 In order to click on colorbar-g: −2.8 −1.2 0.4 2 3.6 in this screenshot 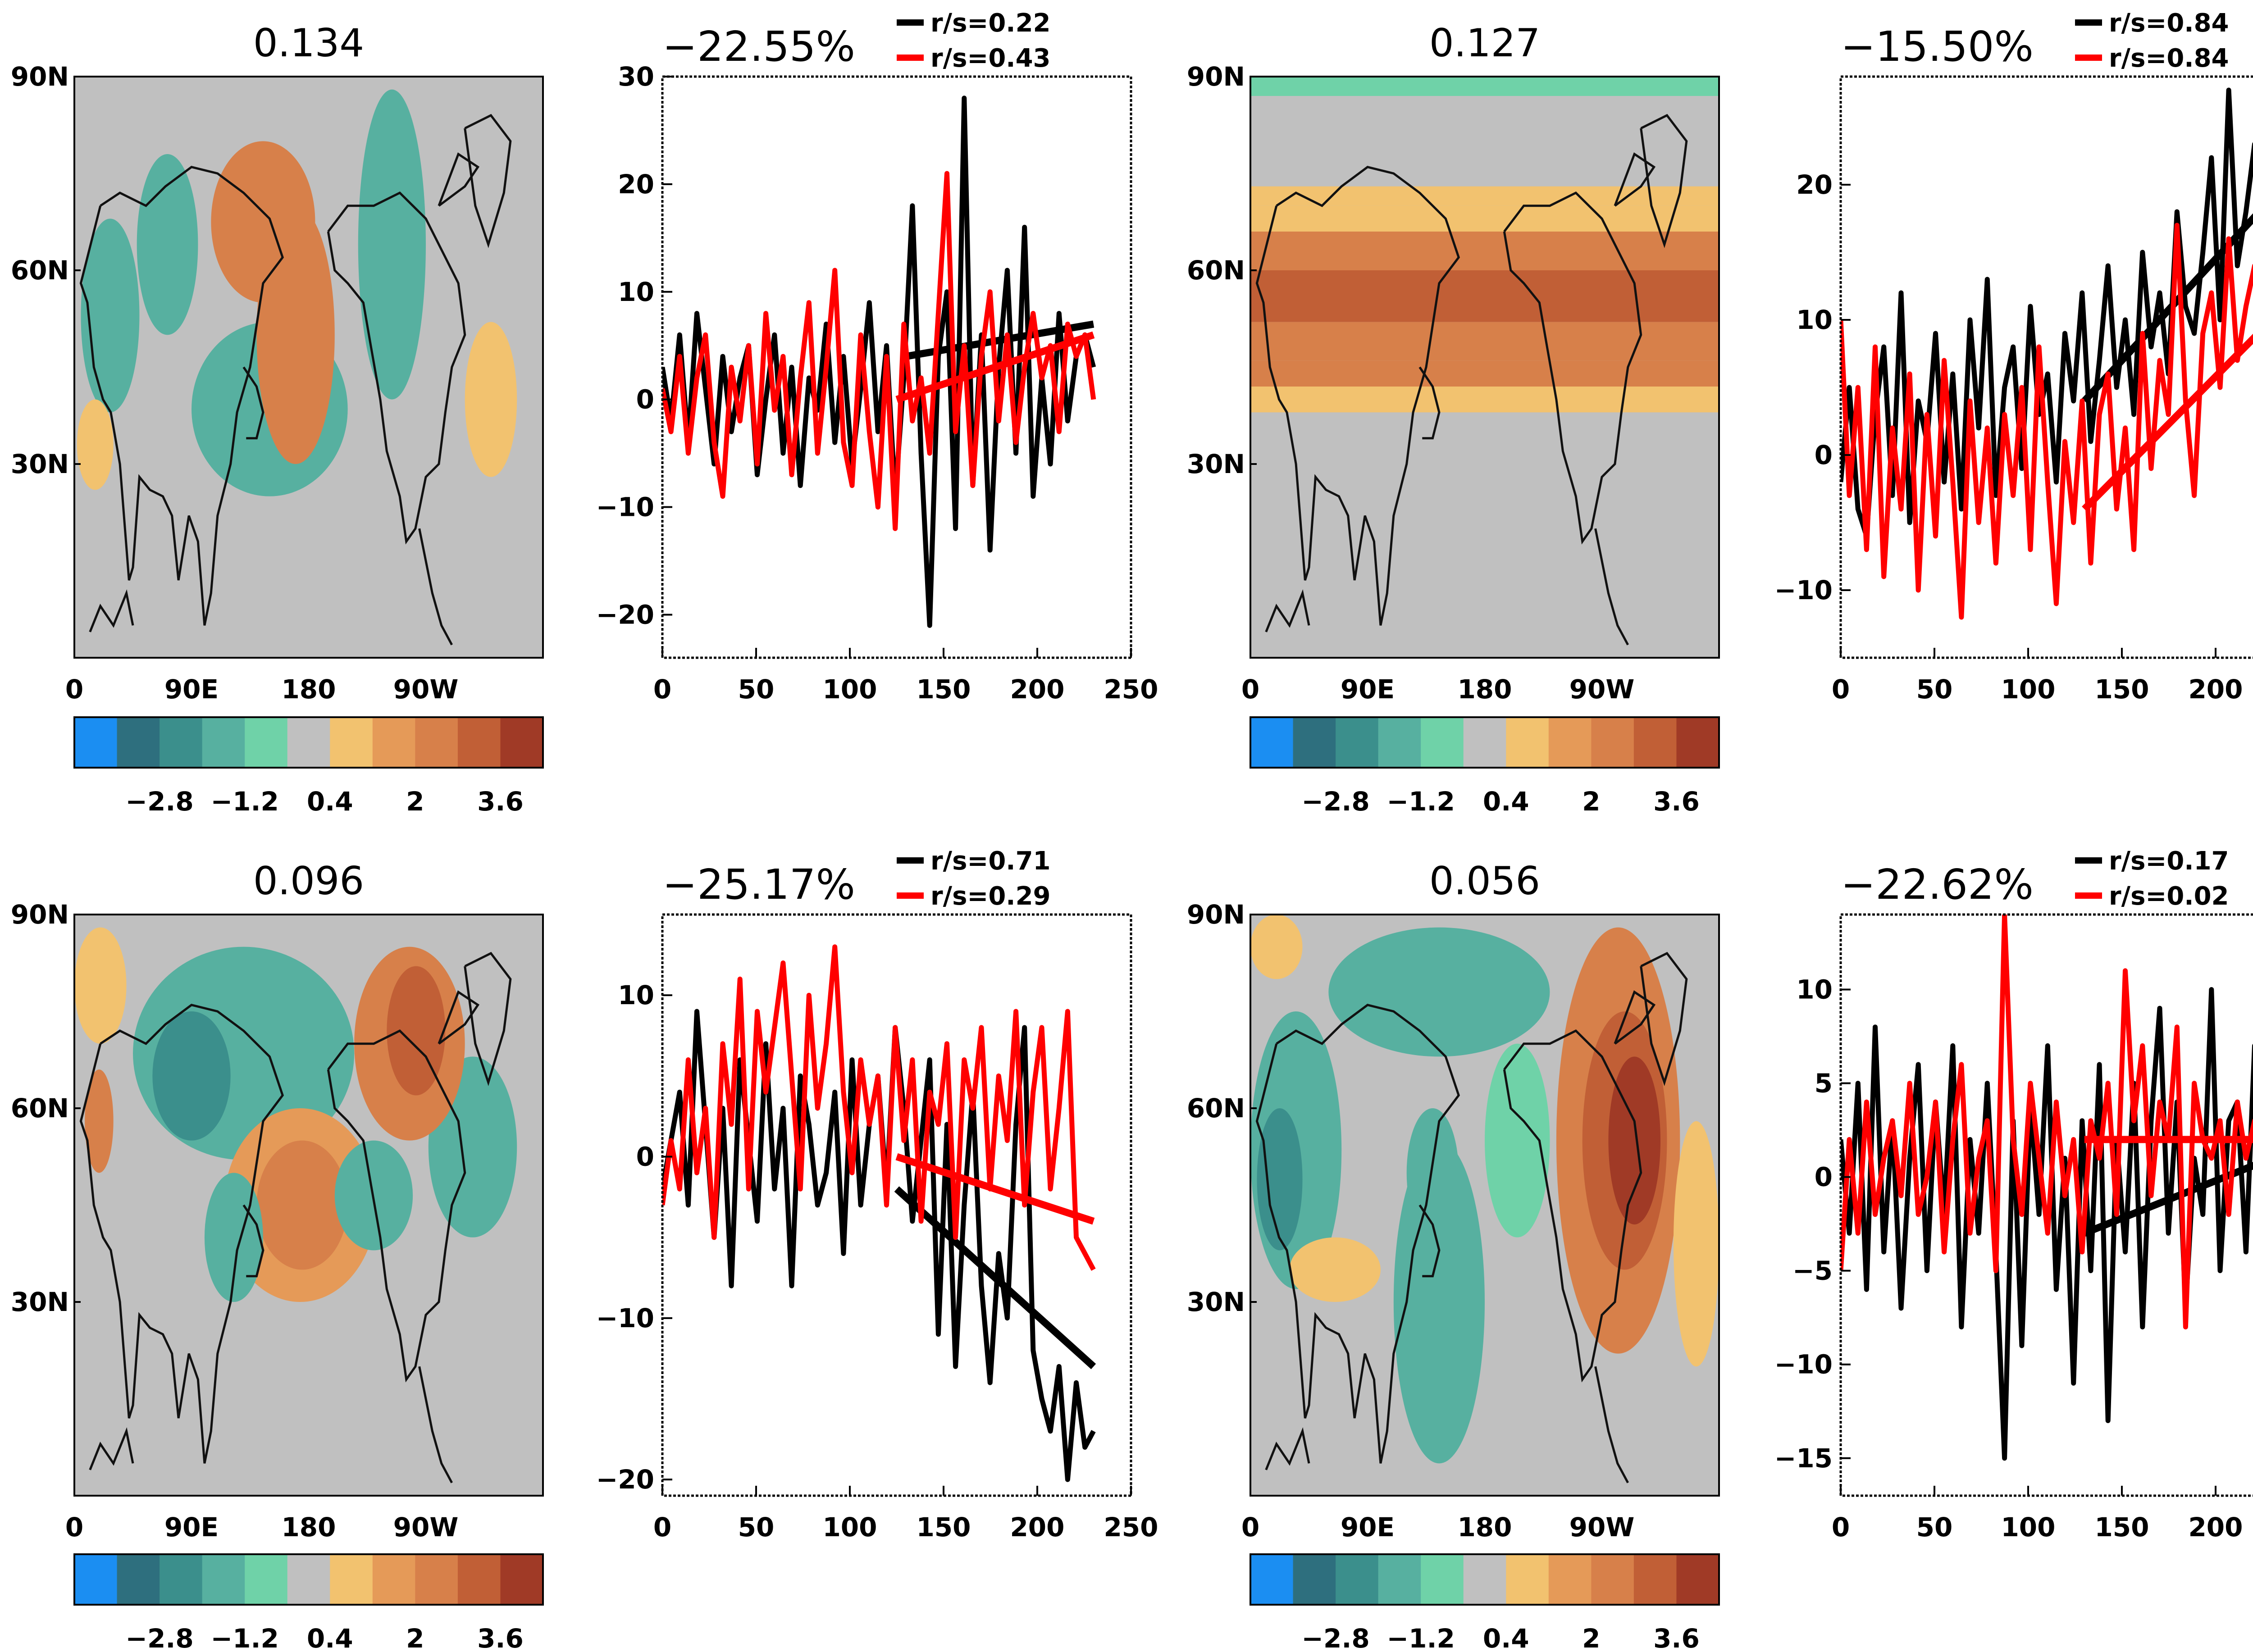, I will do `click(1485, 1602)`.